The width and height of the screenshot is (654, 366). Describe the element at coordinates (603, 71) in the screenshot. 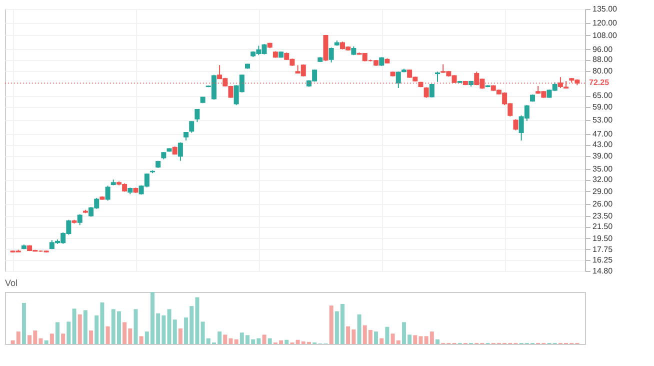

I see `y-tick-label: 80.00` at that location.